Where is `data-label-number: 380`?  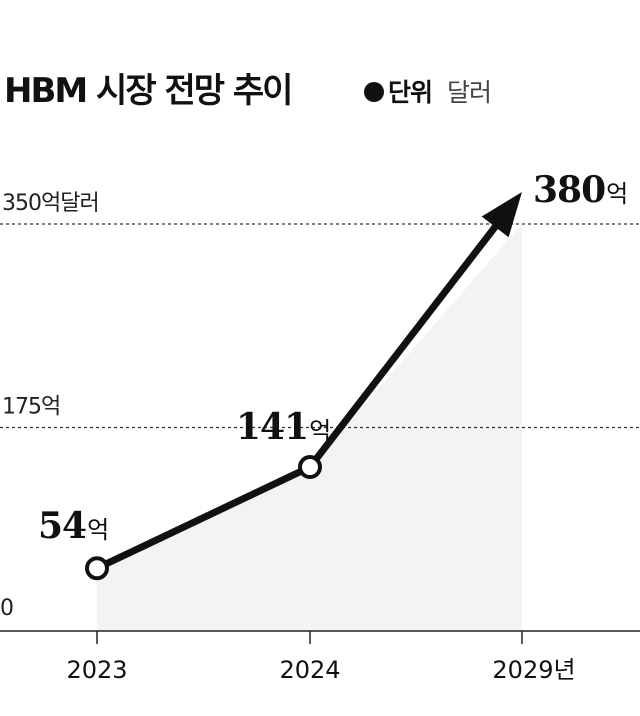 data-label-number: 380 is located at coordinates (569, 190).